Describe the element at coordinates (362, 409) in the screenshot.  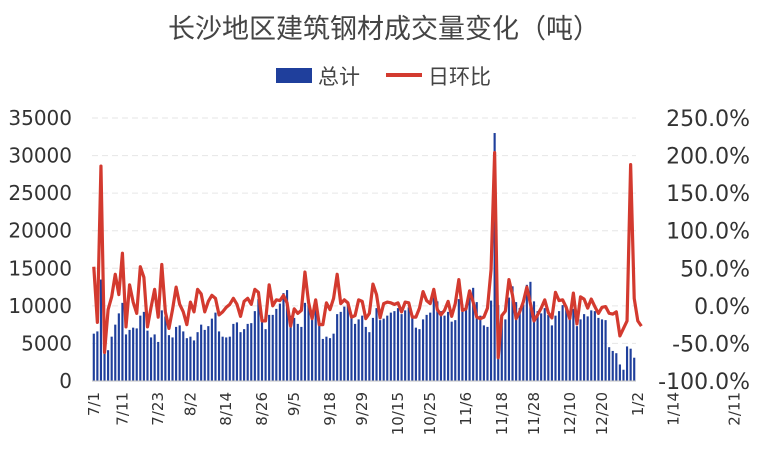
I see `x-tick-label: 9/29` at that location.